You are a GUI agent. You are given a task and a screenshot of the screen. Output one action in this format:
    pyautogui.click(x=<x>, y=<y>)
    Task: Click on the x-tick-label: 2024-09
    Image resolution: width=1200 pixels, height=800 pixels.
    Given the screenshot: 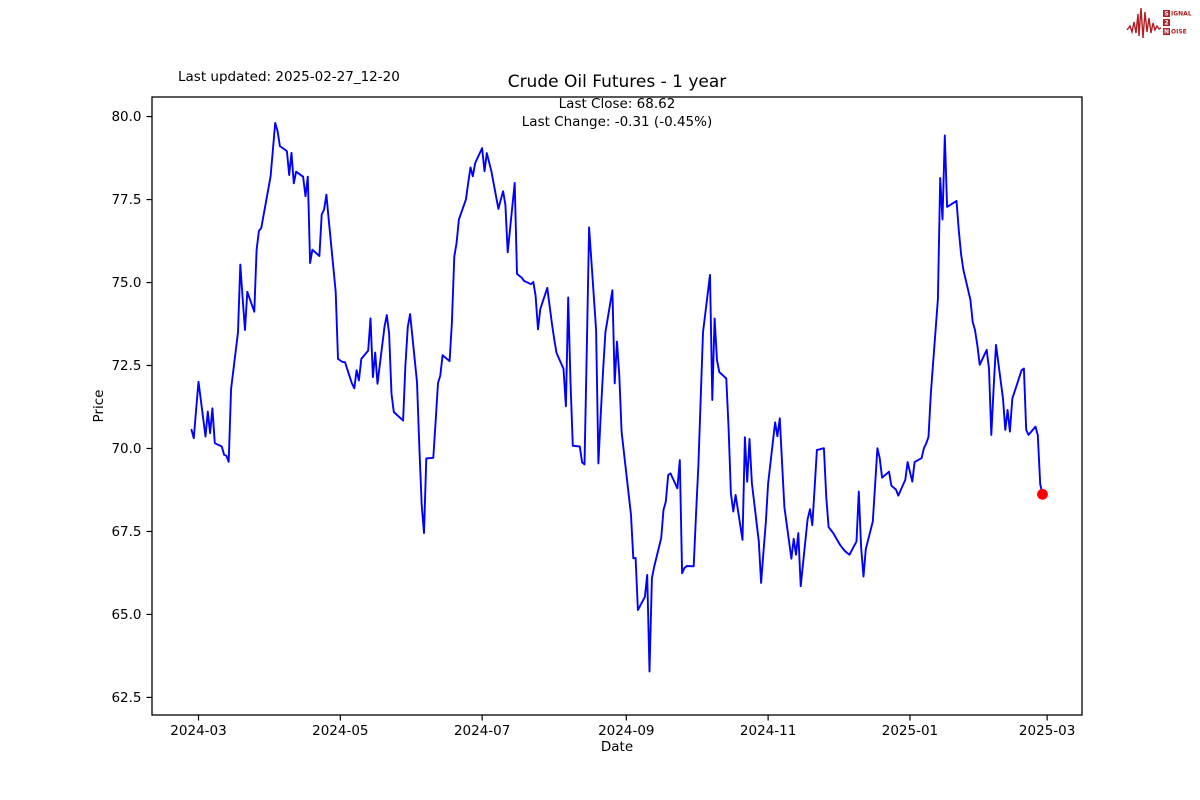 What is the action you would take?
    pyautogui.click(x=626, y=731)
    